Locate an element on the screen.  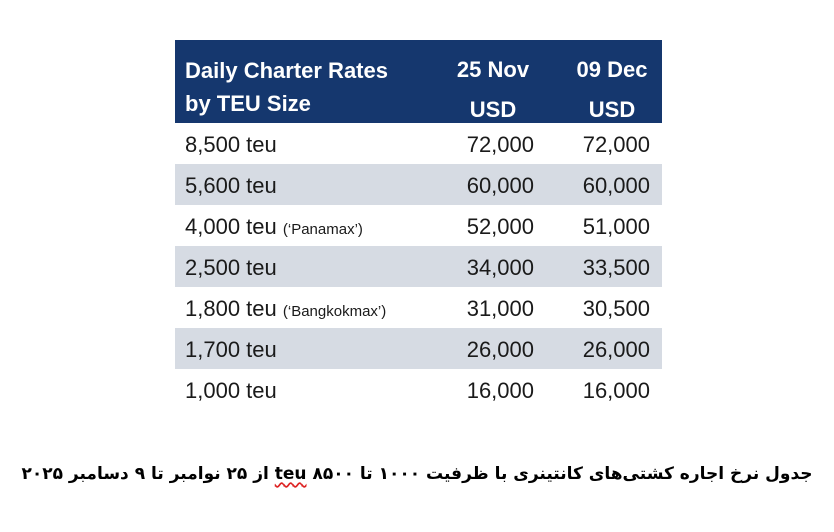
header-label-line2: by TEU Size is located at coordinates (248, 103).